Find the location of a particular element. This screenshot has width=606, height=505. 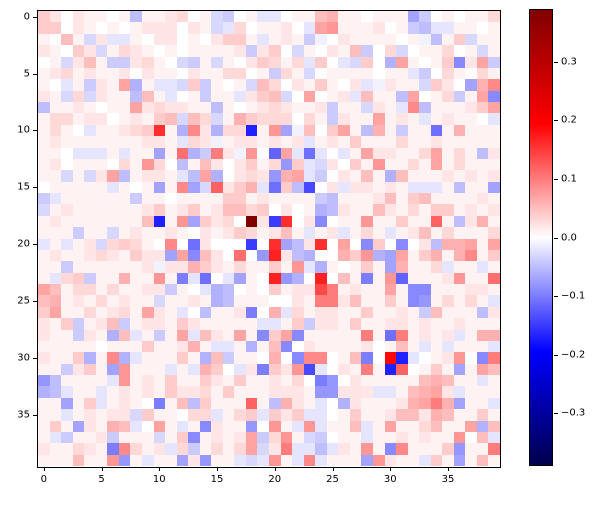

x-tick-mark is located at coordinates (391, 469).